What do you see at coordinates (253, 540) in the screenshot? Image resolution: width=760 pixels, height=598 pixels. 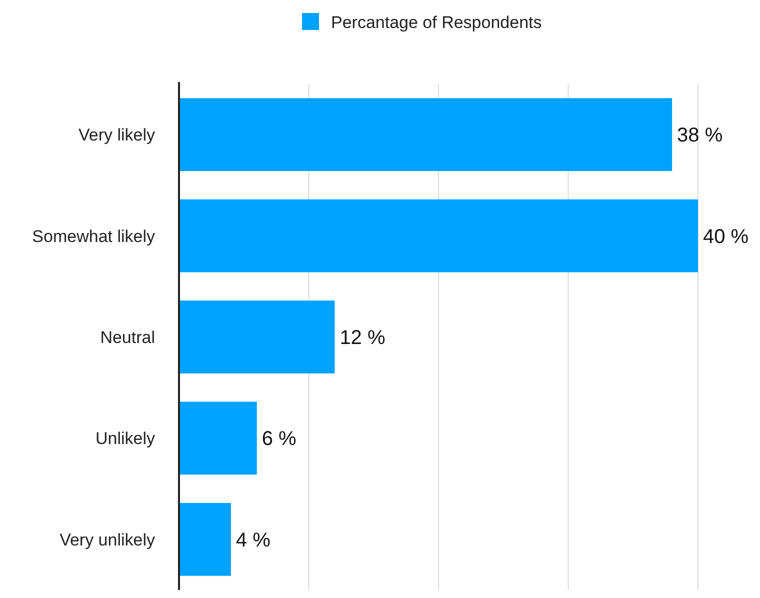 I see `data-label: 4 %` at bounding box center [253, 540].